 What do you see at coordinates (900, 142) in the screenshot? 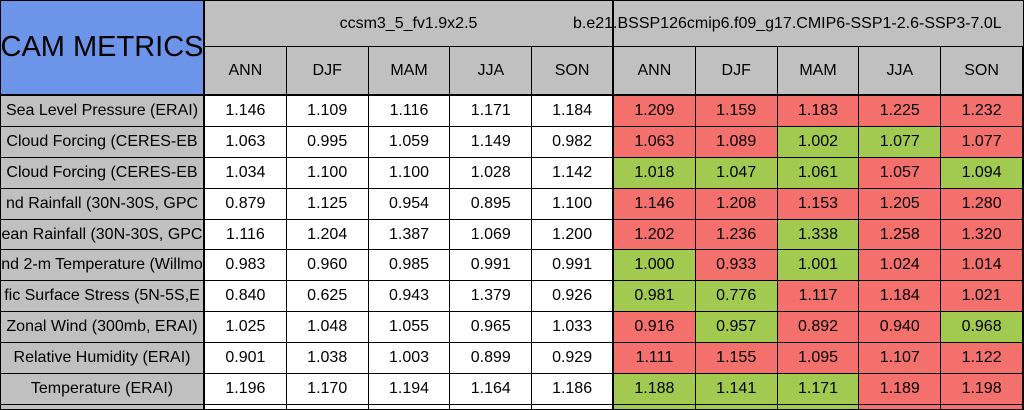
I see `metric-value-cell: 1.077` at bounding box center [900, 142].